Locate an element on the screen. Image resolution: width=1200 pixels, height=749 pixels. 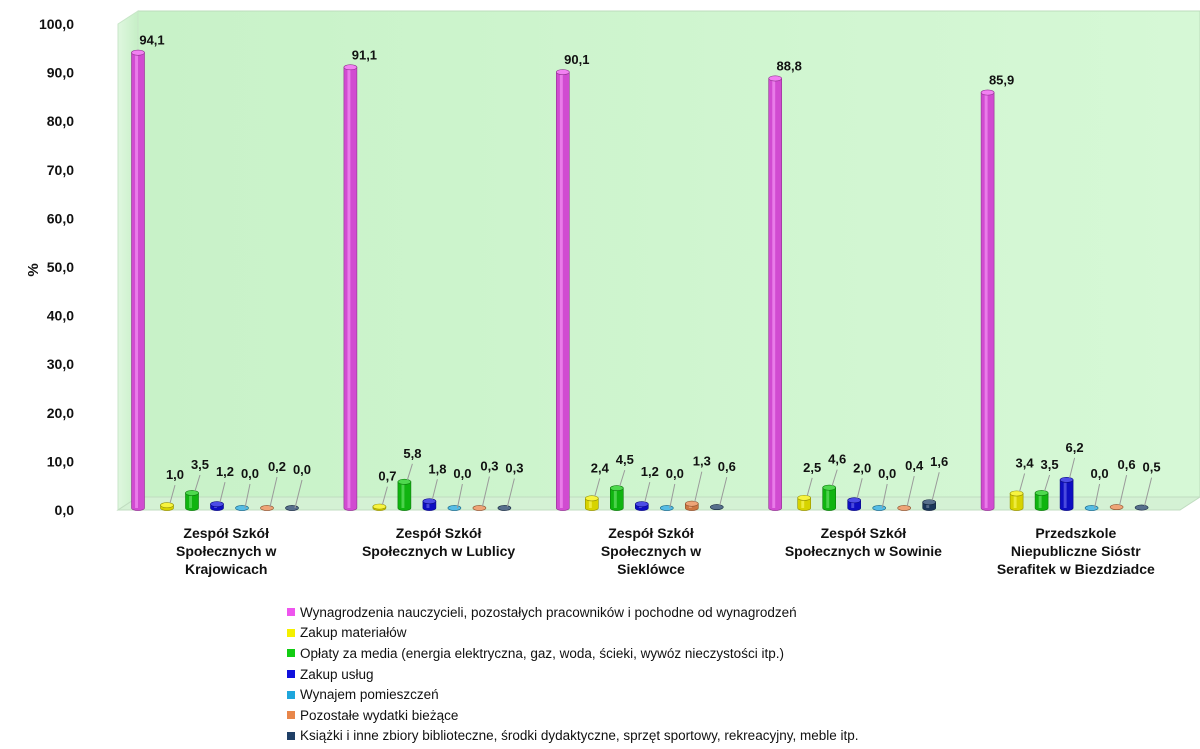
y-tick-label: 40,0 is located at coordinates (60, 316).